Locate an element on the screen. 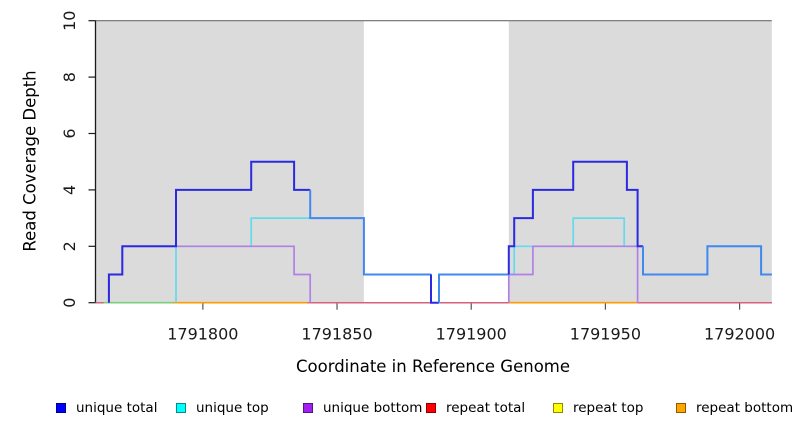  legend-item-repeat-top: repeat top is located at coordinates (598, 408).